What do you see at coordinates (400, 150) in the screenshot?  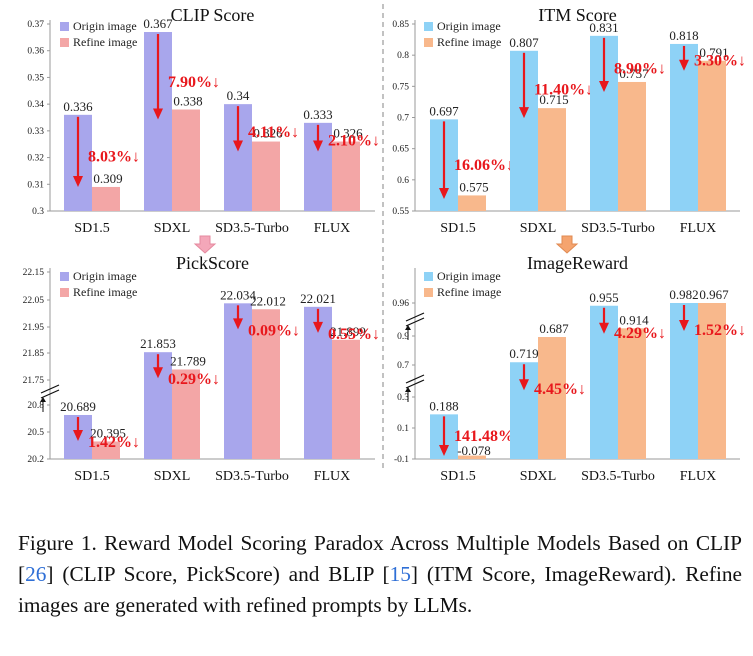 I see `y-tick-label: 0.65` at bounding box center [400, 150].